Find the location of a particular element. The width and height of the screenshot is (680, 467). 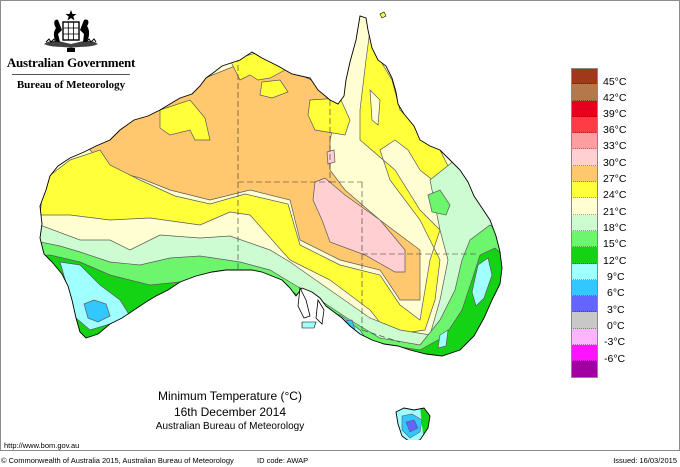

legend-label-minus3: -3°C is located at coordinates (615, 342).